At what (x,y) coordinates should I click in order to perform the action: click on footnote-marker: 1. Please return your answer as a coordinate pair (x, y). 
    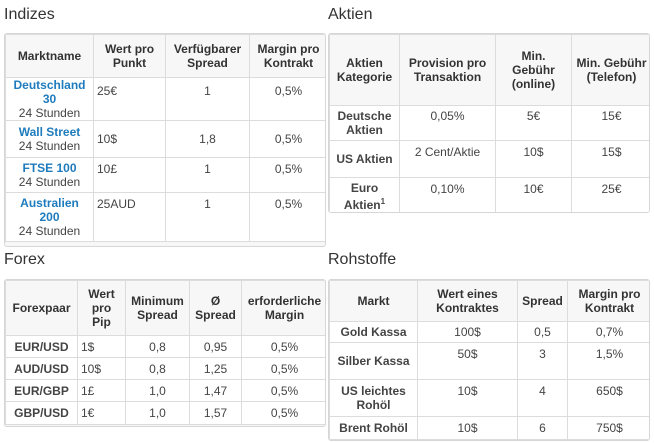
    Looking at the image, I should click on (383, 201).